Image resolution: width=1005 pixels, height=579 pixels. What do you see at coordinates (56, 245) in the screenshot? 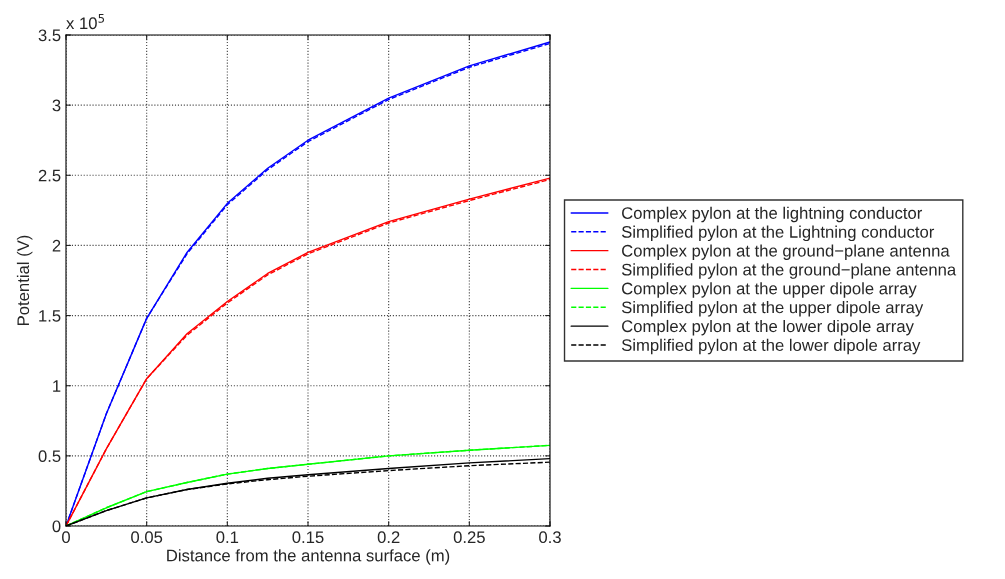
I see `y-tick-label: 2` at bounding box center [56, 245].